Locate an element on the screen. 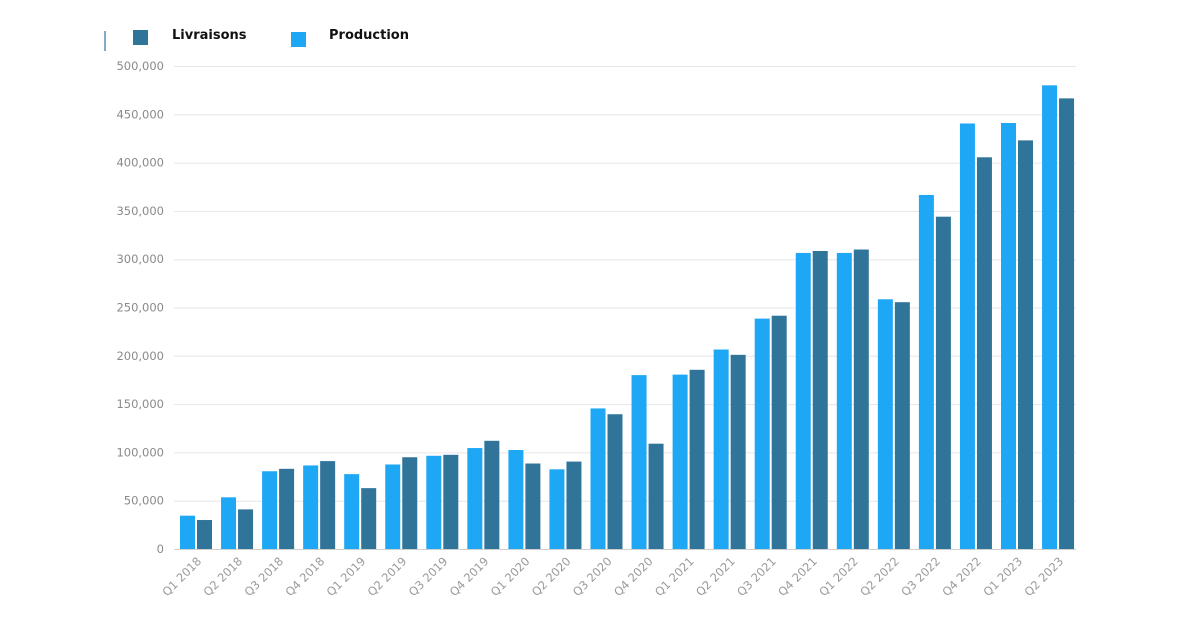 This screenshot has height=640, width=1200. x-tick-label: Q4 2019 is located at coordinates (469, 576).